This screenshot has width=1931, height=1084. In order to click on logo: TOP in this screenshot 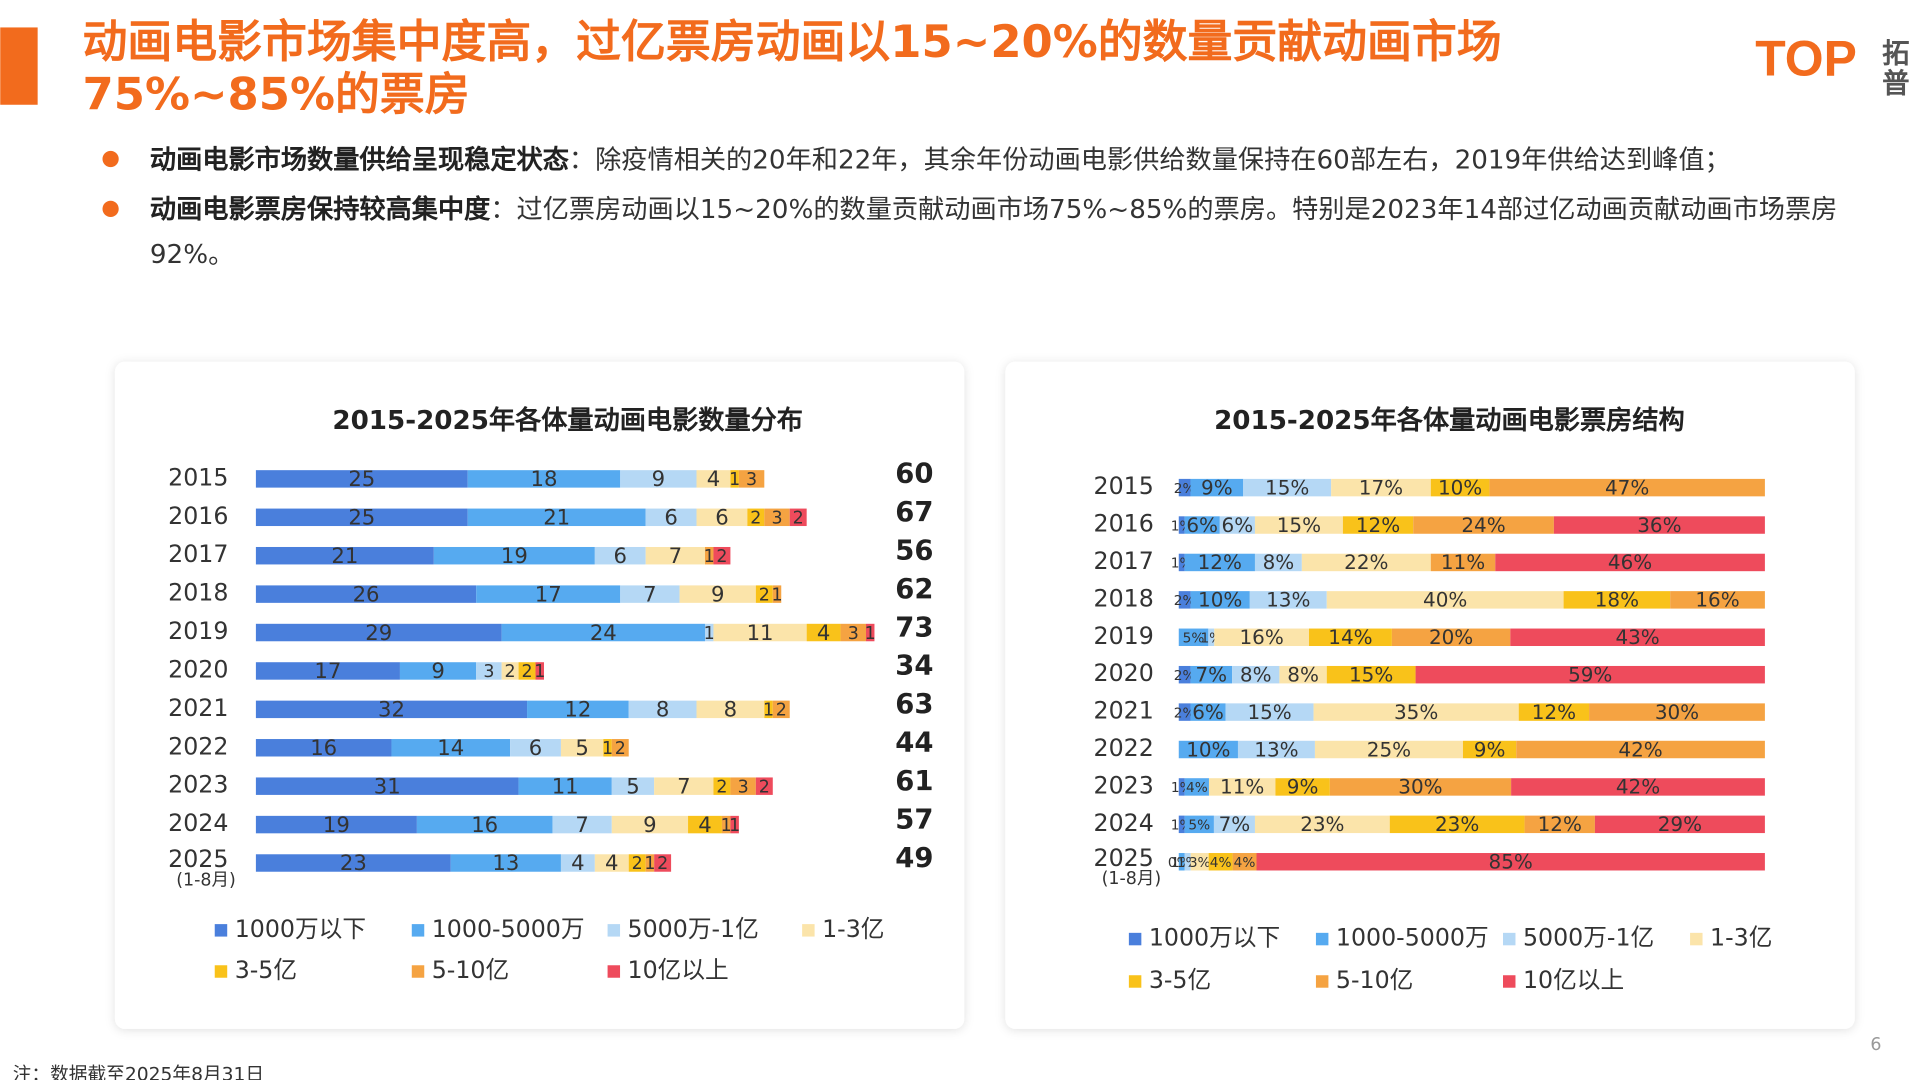, I will do `click(1806, 59)`.